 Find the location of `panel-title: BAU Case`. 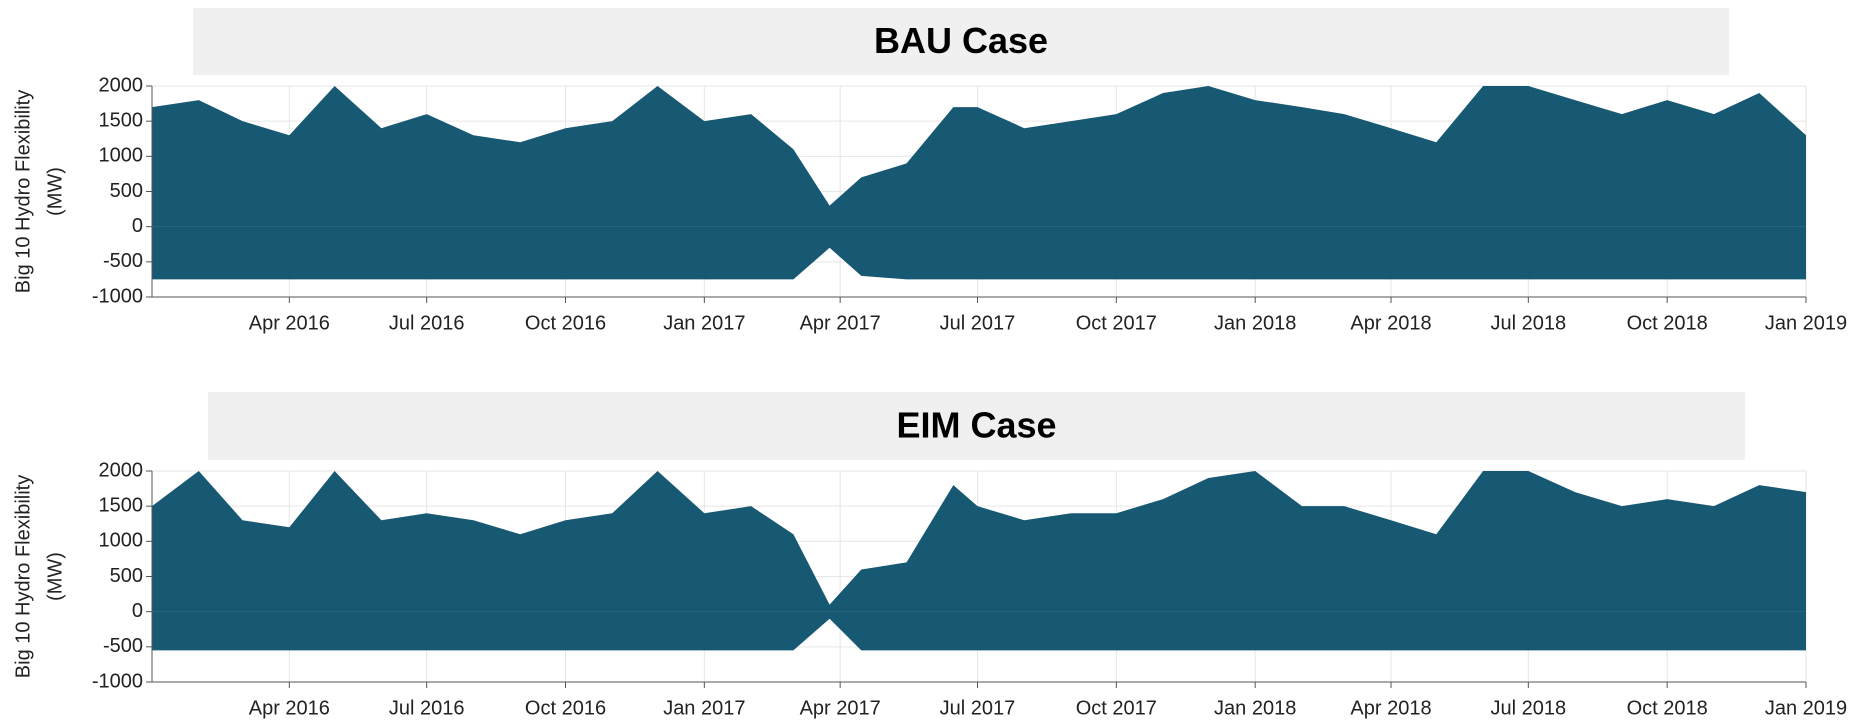

panel-title: BAU Case is located at coordinates (961, 40).